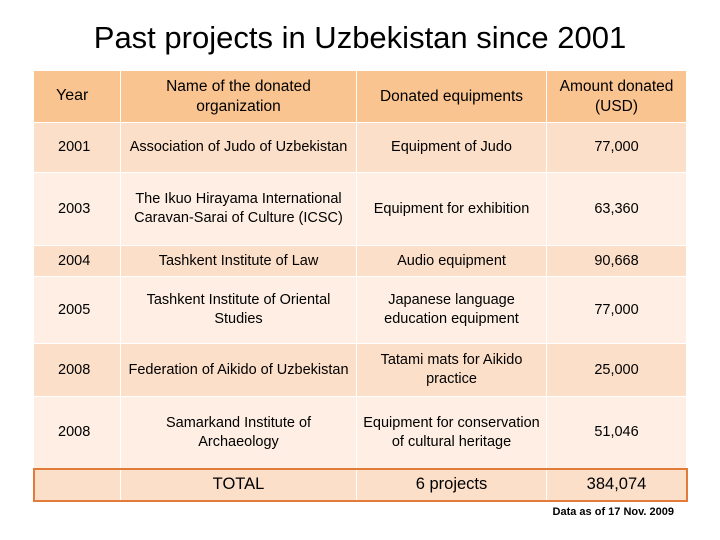 The image size is (720, 540). I want to click on cell-amount: 90,668, so click(616, 261).